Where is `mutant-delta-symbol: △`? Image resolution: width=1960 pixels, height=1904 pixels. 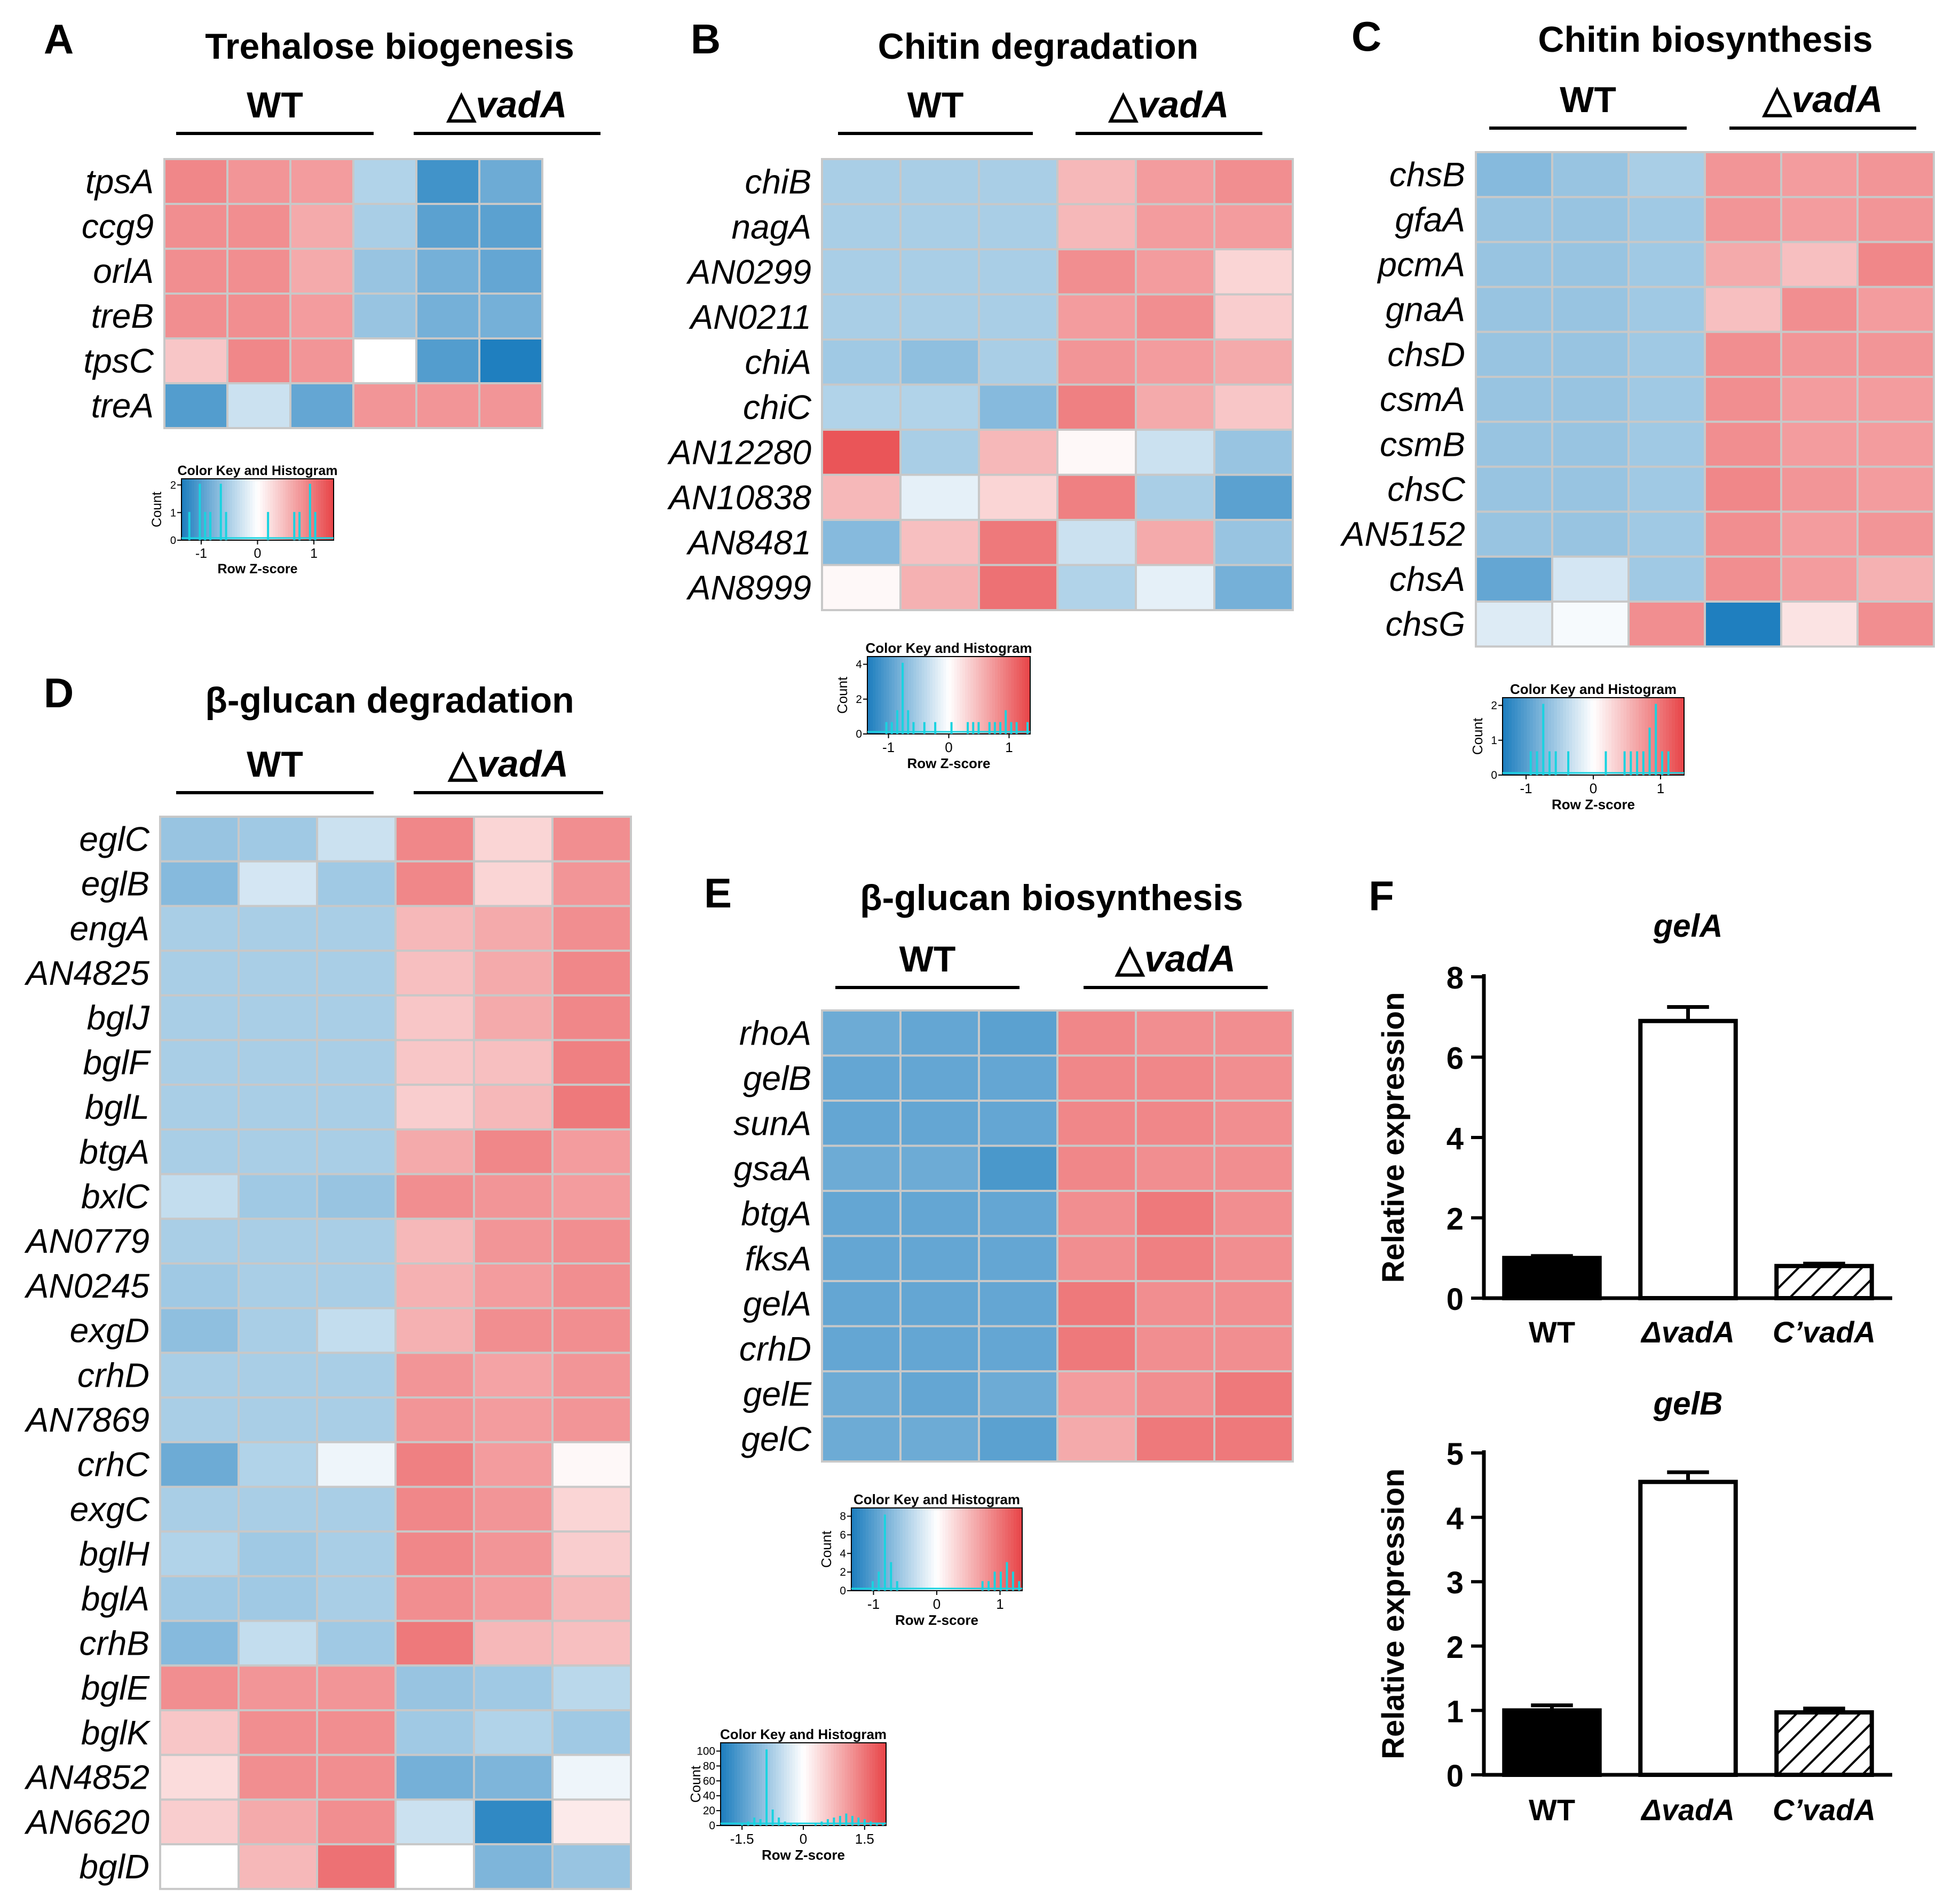
mutant-delta-symbol: △ is located at coordinates (1776, 99).